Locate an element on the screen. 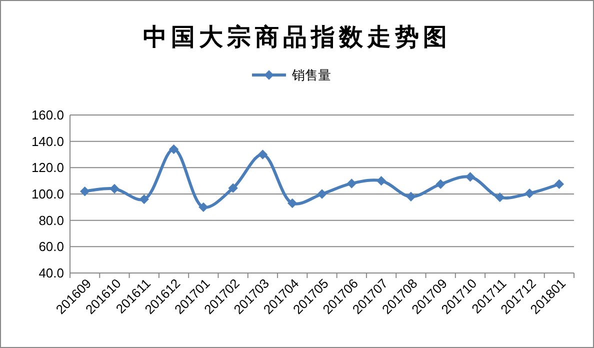 Image resolution: width=594 pixels, height=348 pixels. y-tick-label: 60.0 is located at coordinates (51, 246).